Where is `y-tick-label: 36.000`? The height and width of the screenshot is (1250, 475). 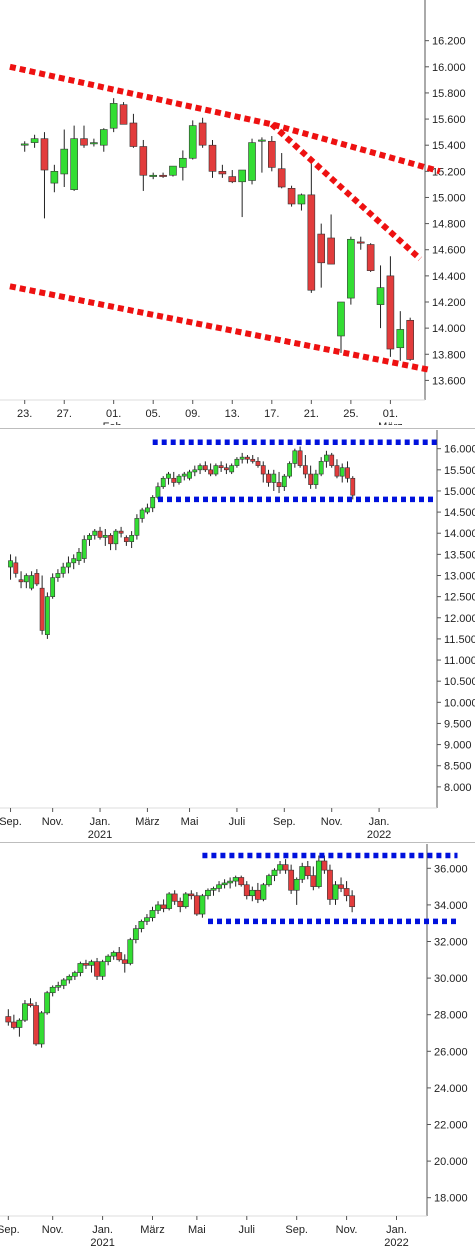
y-tick-label: 36.000 is located at coordinates (451, 869).